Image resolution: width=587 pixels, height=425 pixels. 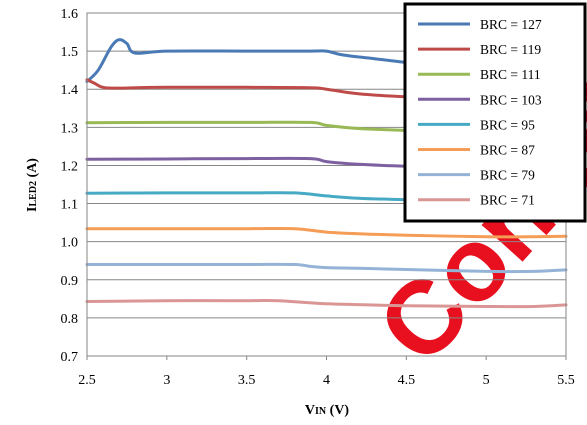 What do you see at coordinates (326, 380) in the screenshot?
I see `x-tick-label: 4` at bounding box center [326, 380].